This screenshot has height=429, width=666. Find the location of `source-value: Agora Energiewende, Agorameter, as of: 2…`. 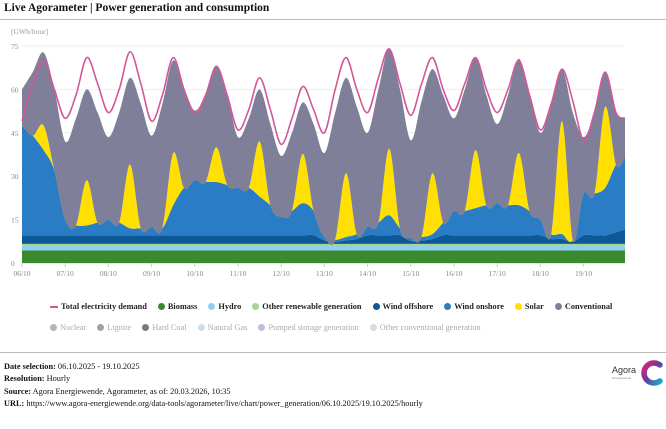

source-value: Agora Energiewende, Agorameter, as of: 2… is located at coordinates (131, 391).